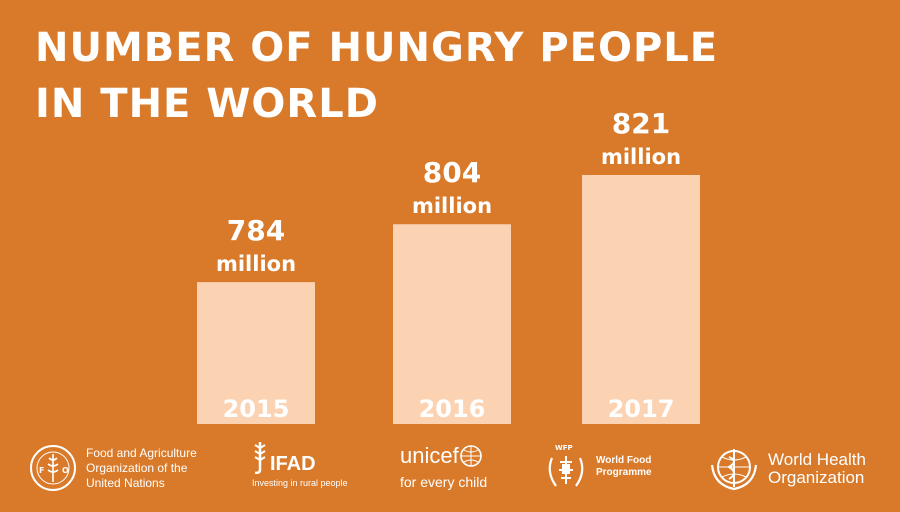  What do you see at coordinates (53, 468) in the screenshot?
I see `fao-emblem-icon: F O` at bounding box center [53, 468].